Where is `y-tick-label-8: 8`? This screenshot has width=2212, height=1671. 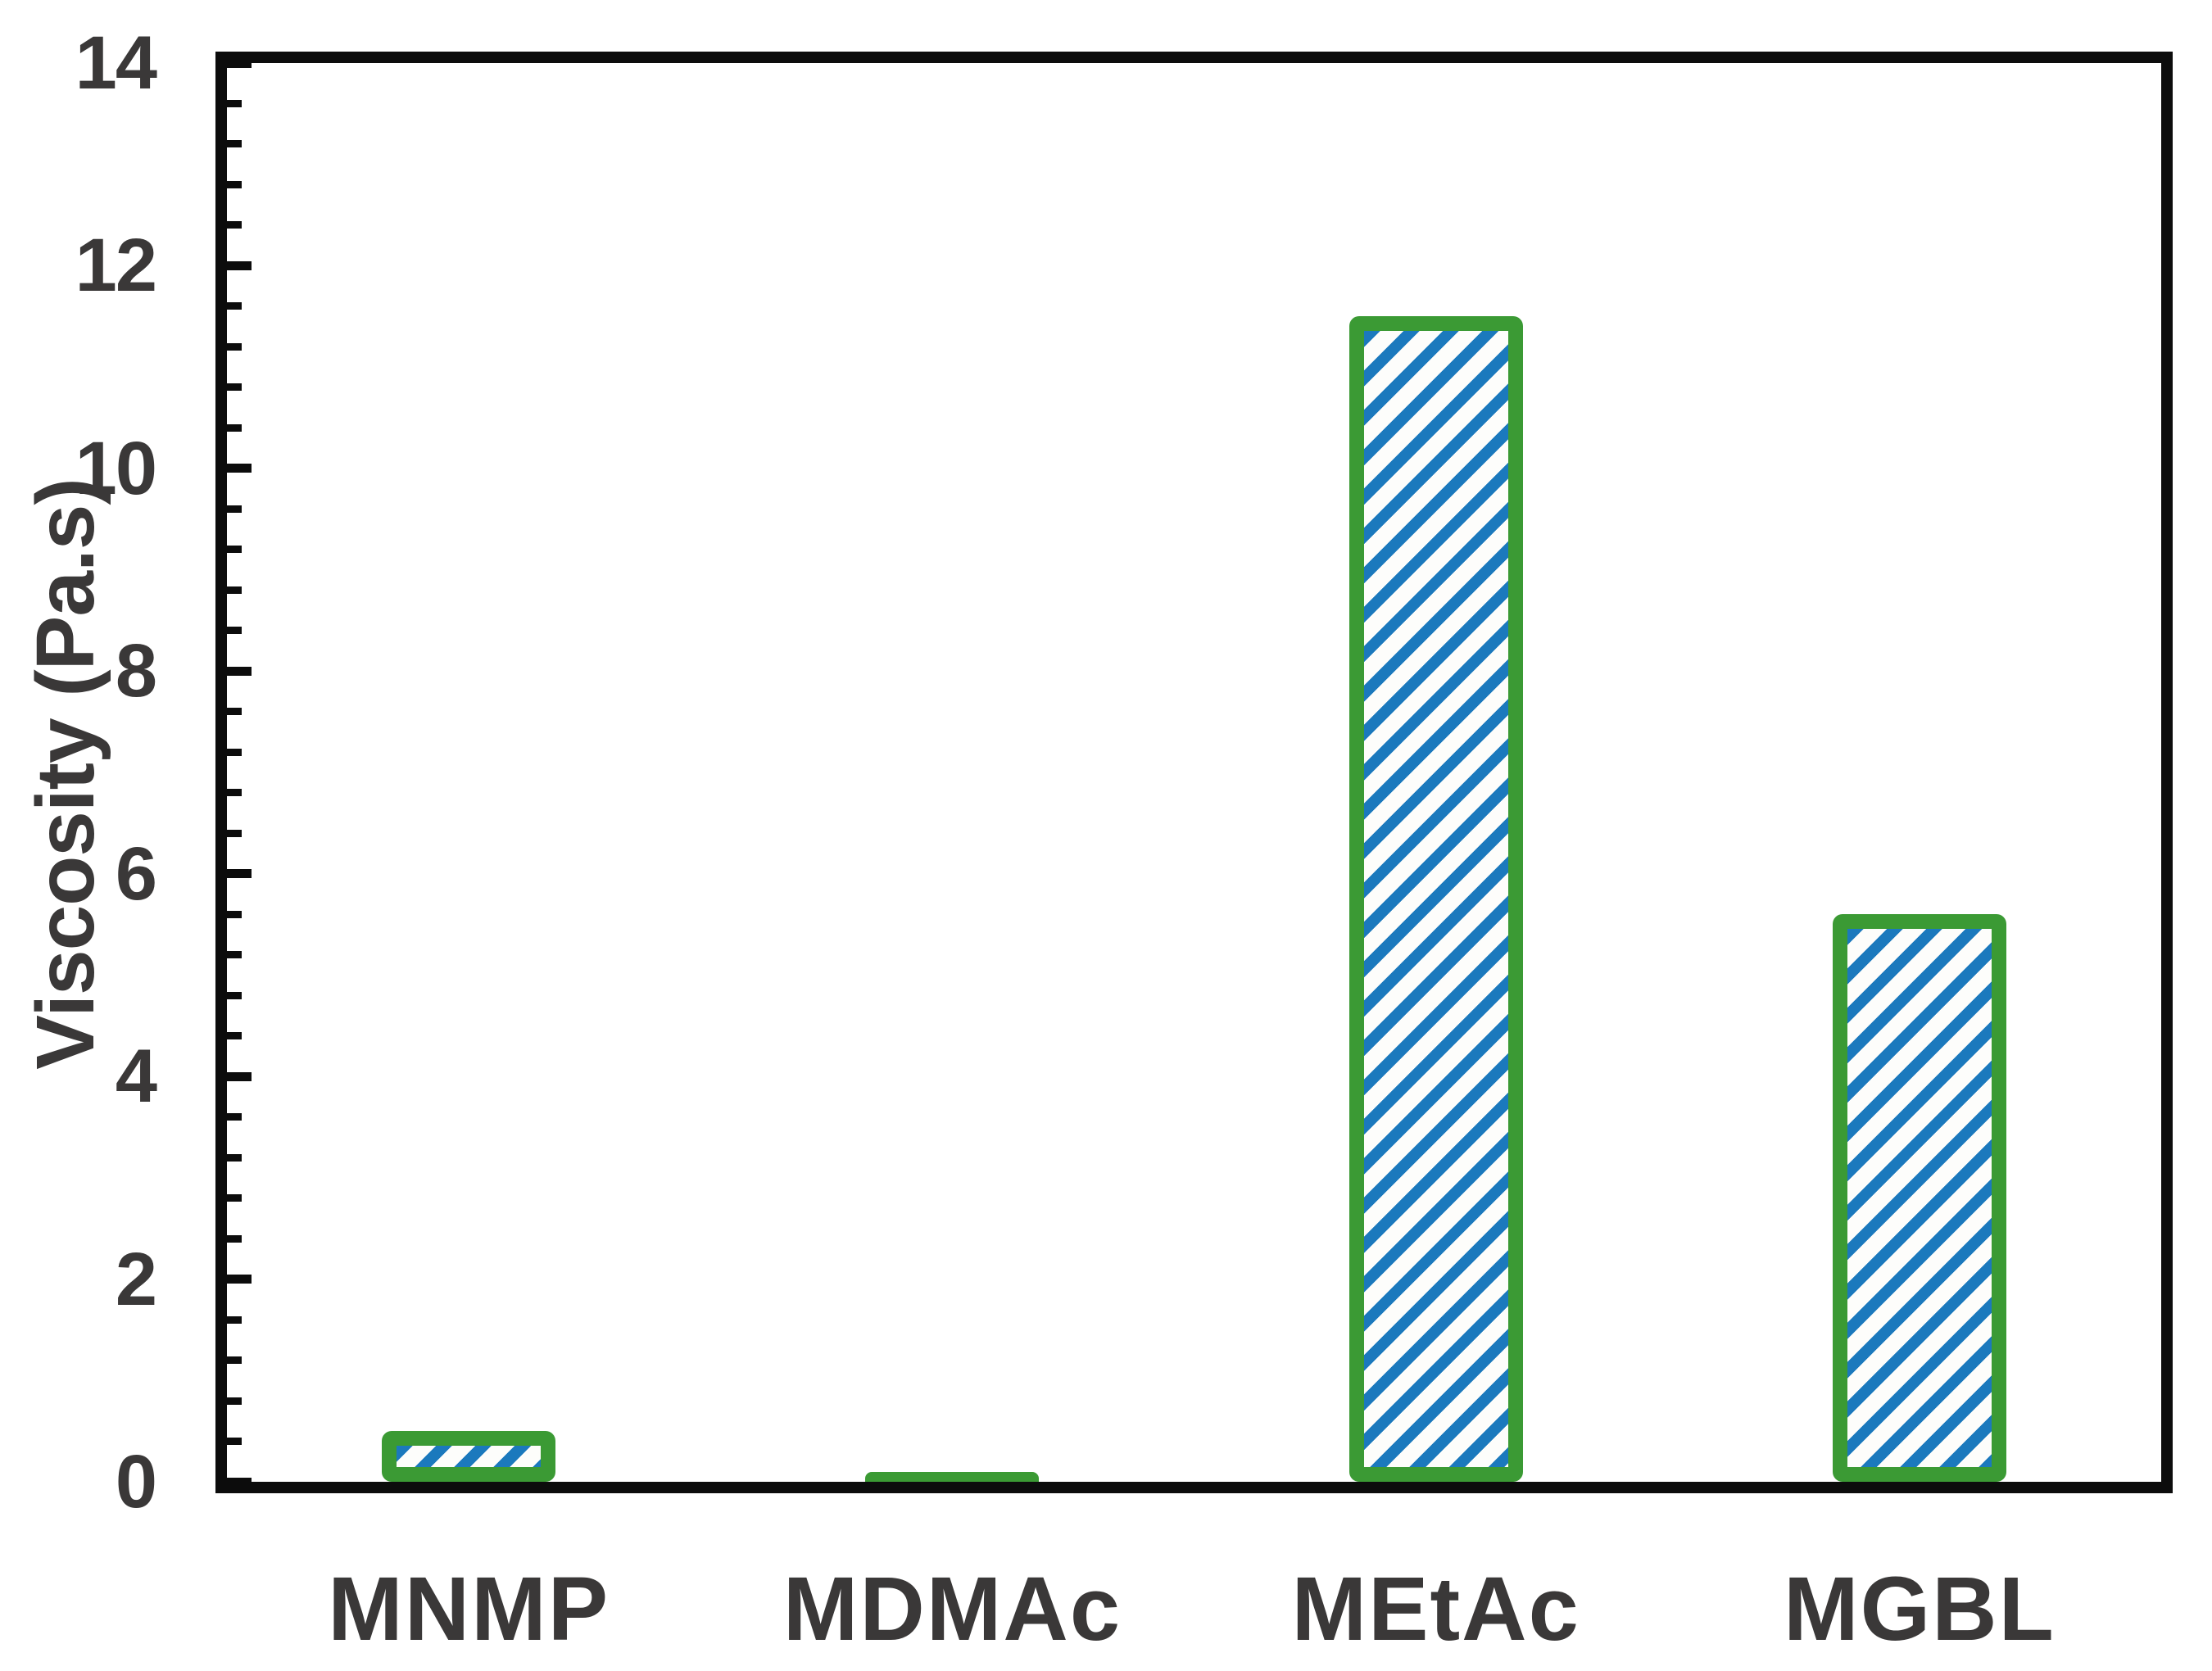
y-tick-label-8: 8 is located at coordinates (136, 671).